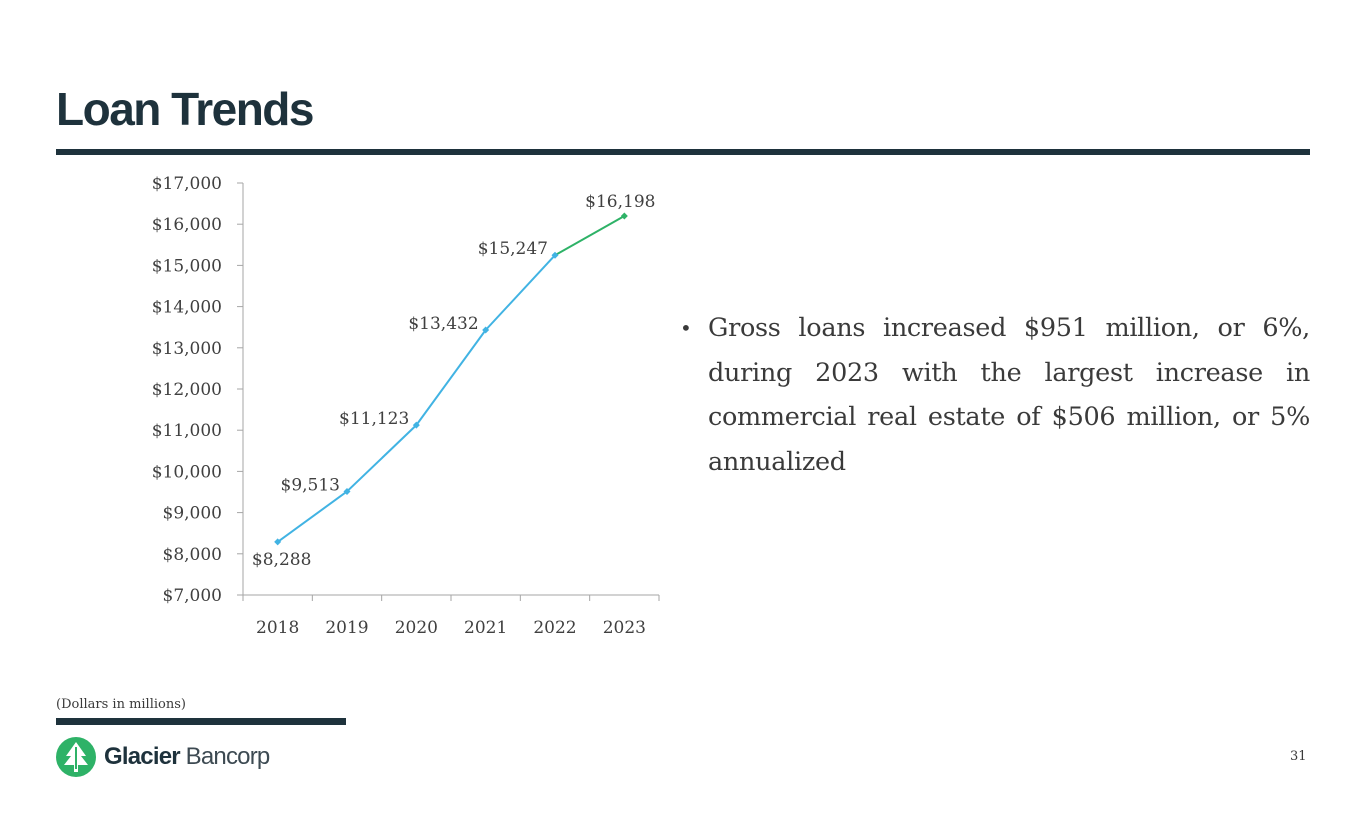 Image resolution: width=1365 pixels, height=829 pixels. What do you see at coordinates (443, 324) in the screenshot?
I see `data-label: $13,432` at bounding box center [443, 324].